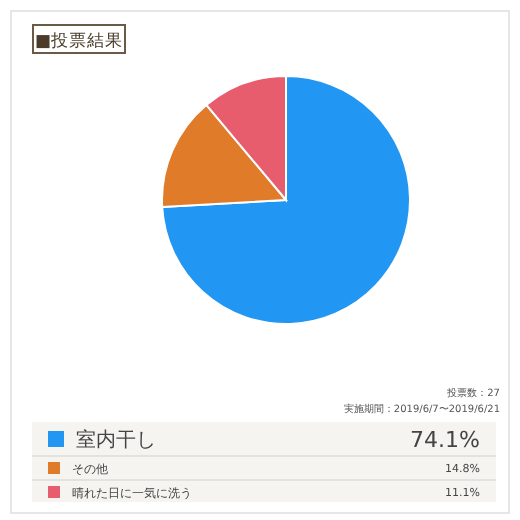 The width and height of the screenshot is (520, 520). Describe the element at coordinates (116, 440) in the screenshot. I see `legend-label: 室内干し` at that location.